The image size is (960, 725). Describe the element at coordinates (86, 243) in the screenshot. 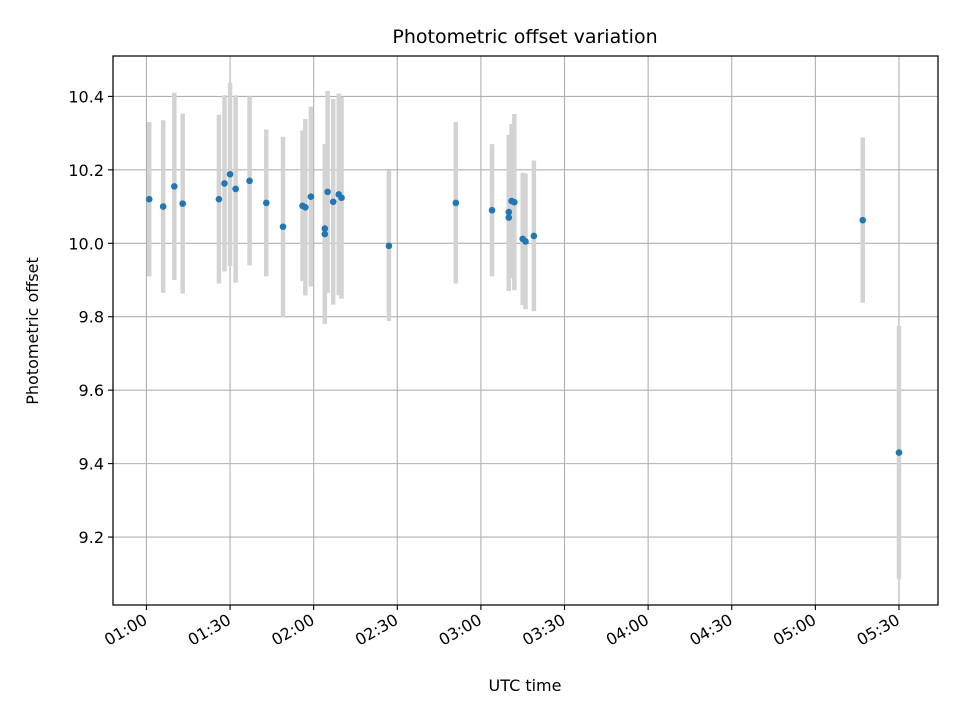

I see `y-tick-label: 10.0` at that location.